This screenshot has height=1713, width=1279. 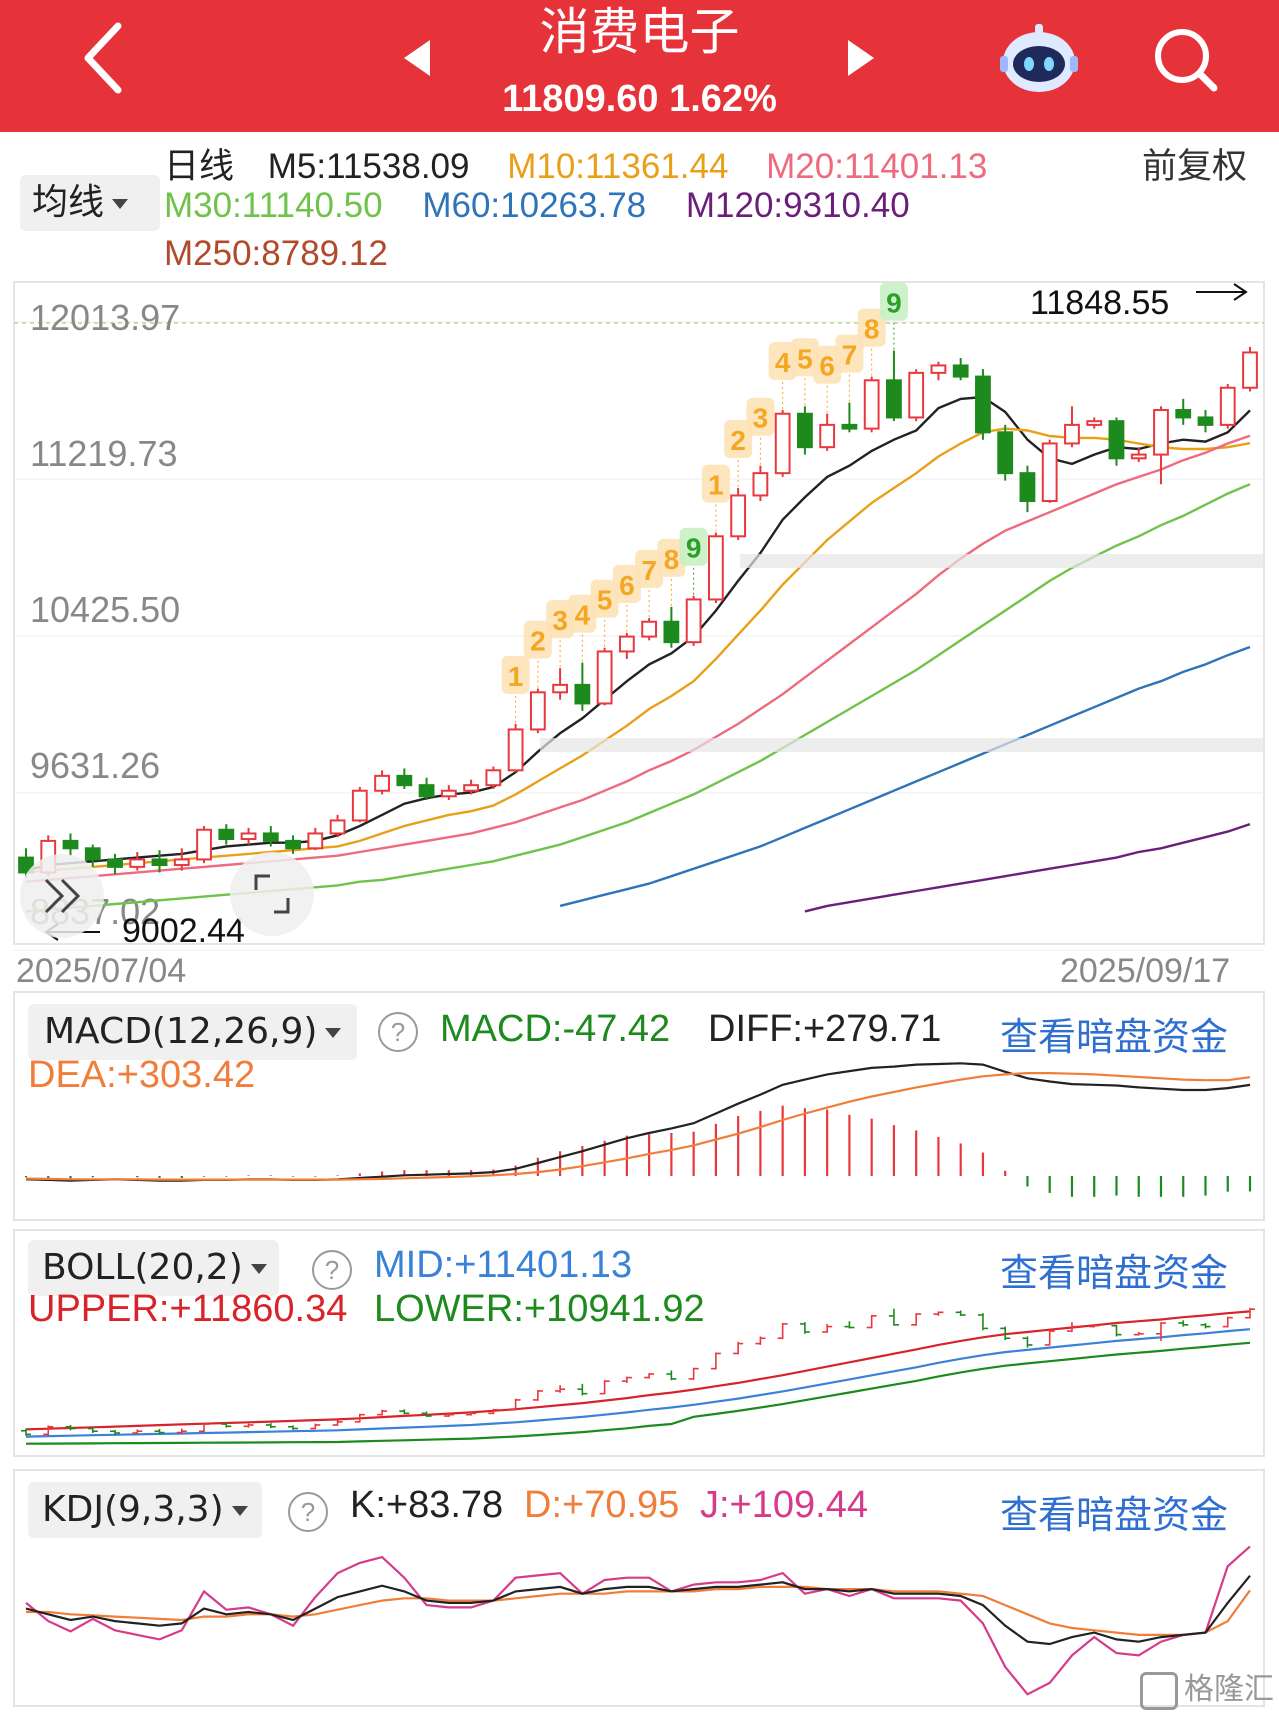 What do you see at coordinates (62, 896) in the screenshot?
I see `collapse-button` at bounding box center [62, 896].